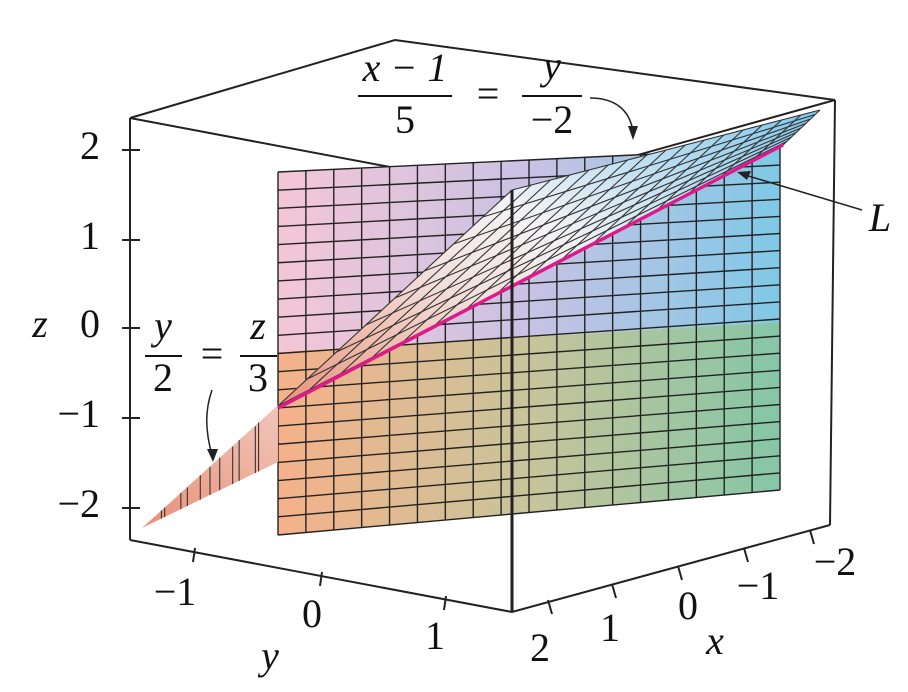  I want to click on x-tick-label: 2, so click(540, 647).